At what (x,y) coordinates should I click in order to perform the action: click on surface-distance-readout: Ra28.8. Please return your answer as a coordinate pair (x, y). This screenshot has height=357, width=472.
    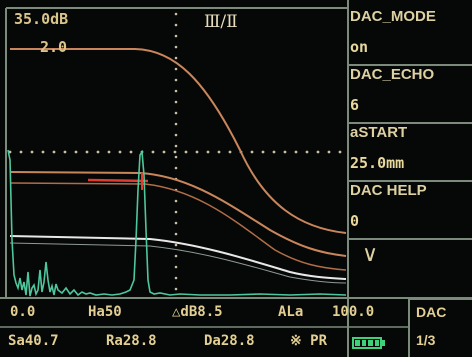
    Looking at the image, I should click on (131, 341).